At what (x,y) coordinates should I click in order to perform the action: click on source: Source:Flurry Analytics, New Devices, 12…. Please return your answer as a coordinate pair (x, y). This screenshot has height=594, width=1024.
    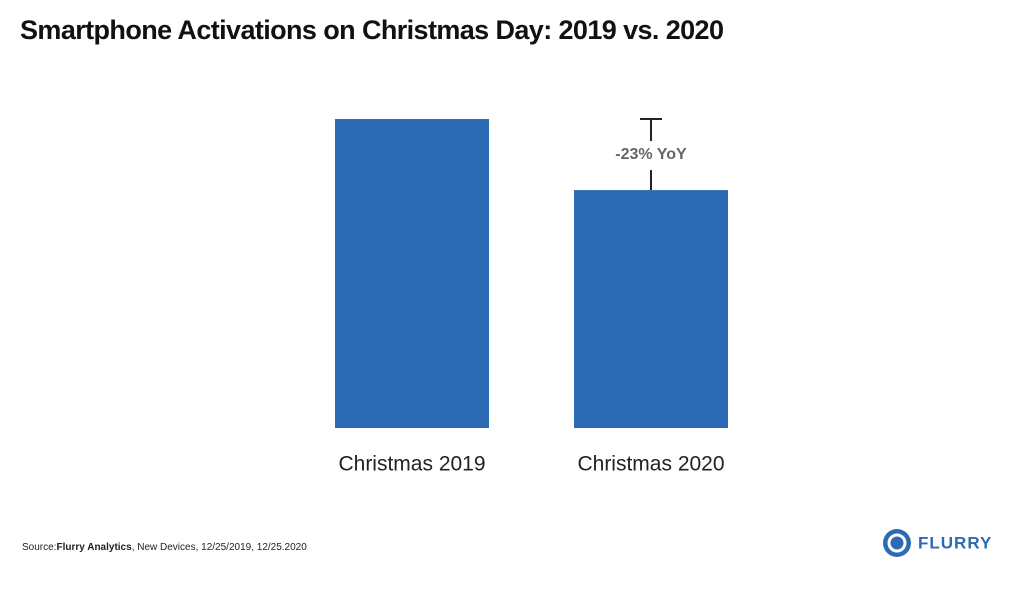
    Looking at the image, I should click on (164, 547).